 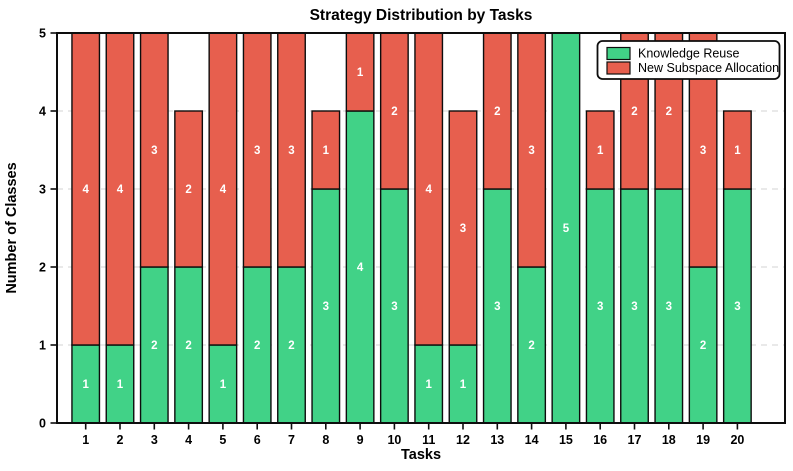 What do you see at coordinates (257, 440) in the screenshot?
I see `x-tick-label: 6` at bounding box center [257, 440].